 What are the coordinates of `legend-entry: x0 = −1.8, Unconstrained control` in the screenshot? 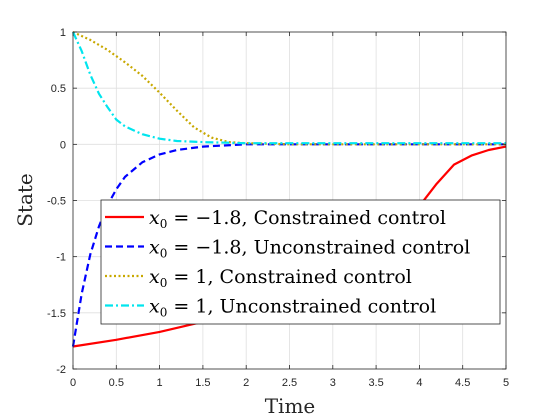 It's located at (309, 249).